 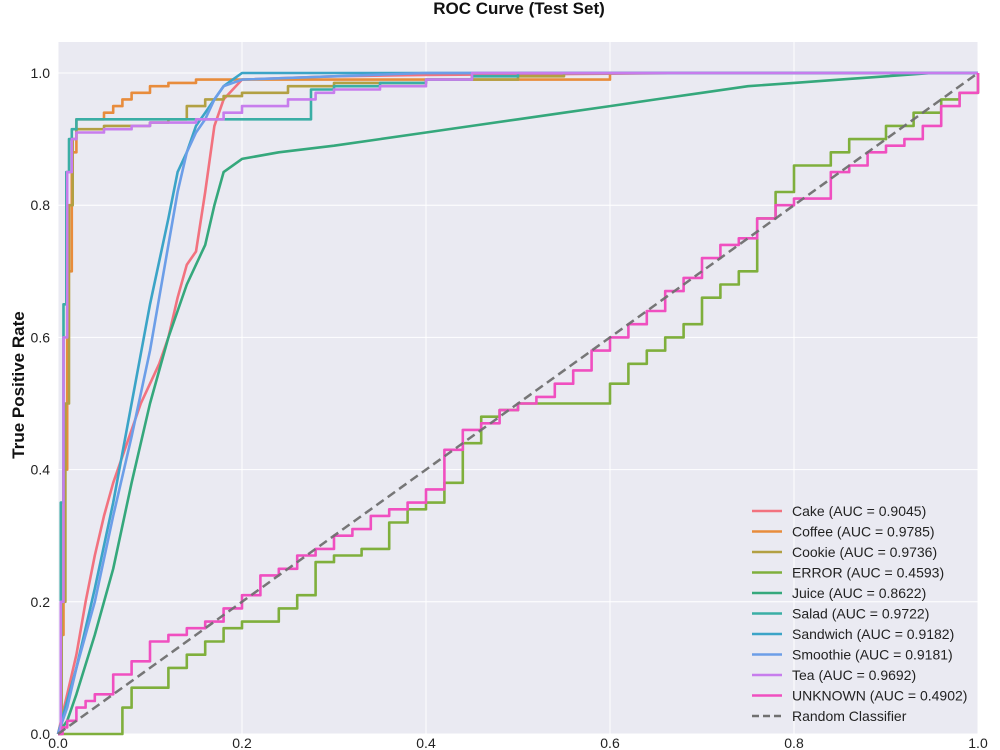 I want to click on legend-label: ERROR (AUC = 0.4593), so click(x=868, y=573).